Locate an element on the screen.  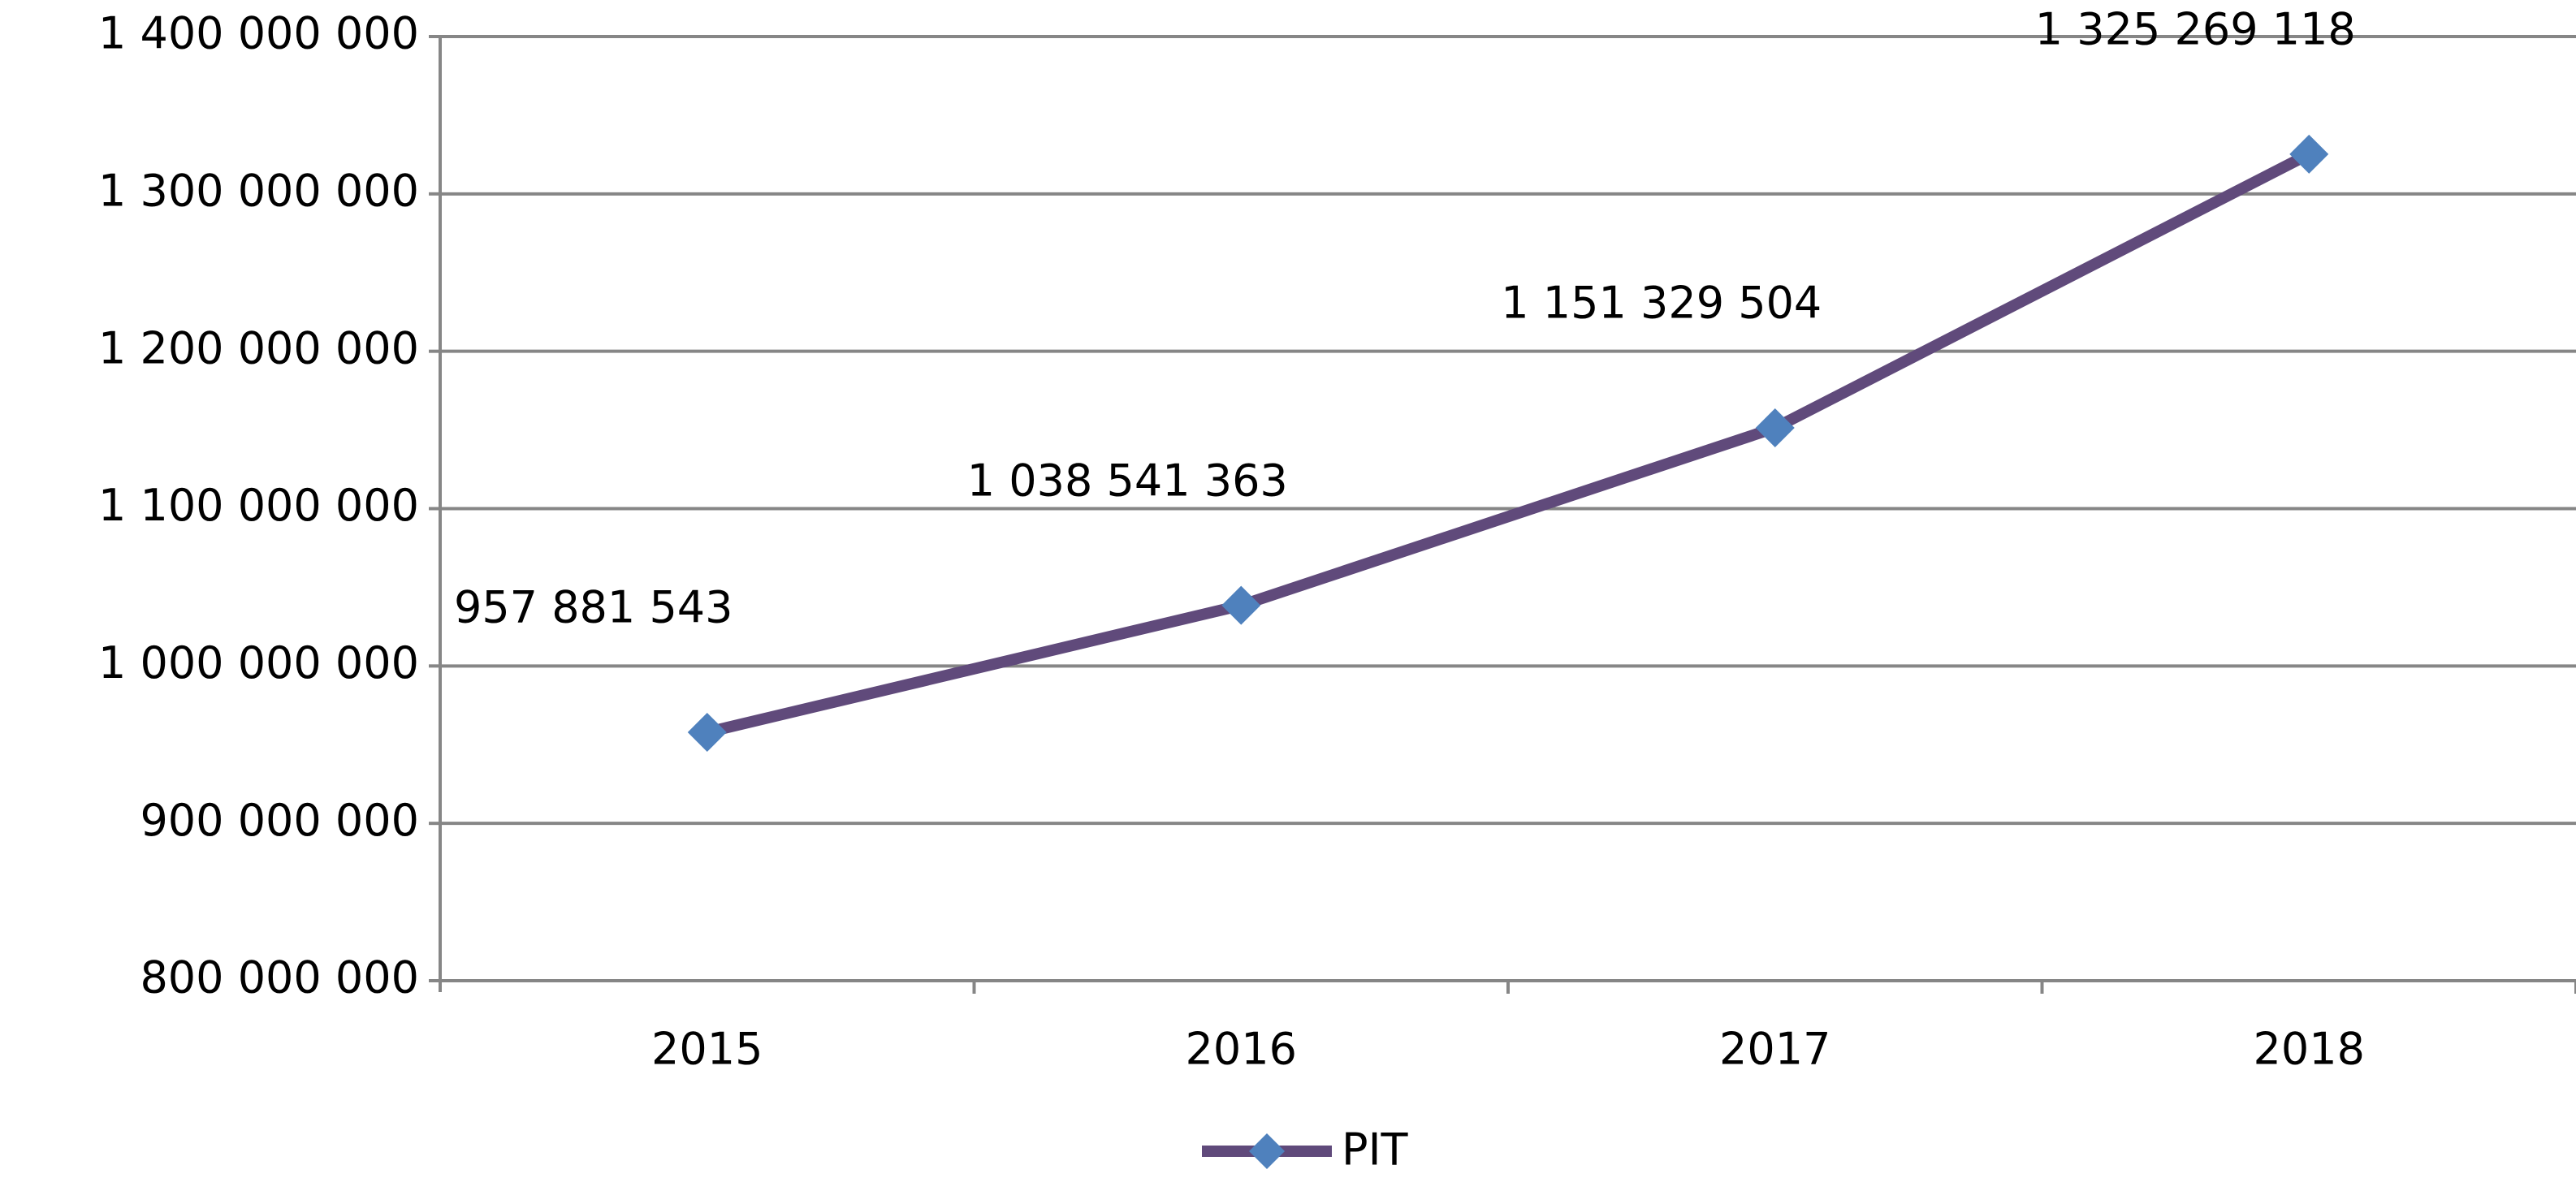
x-tick-label: 2017 is located at coordinates (1775, 1049).